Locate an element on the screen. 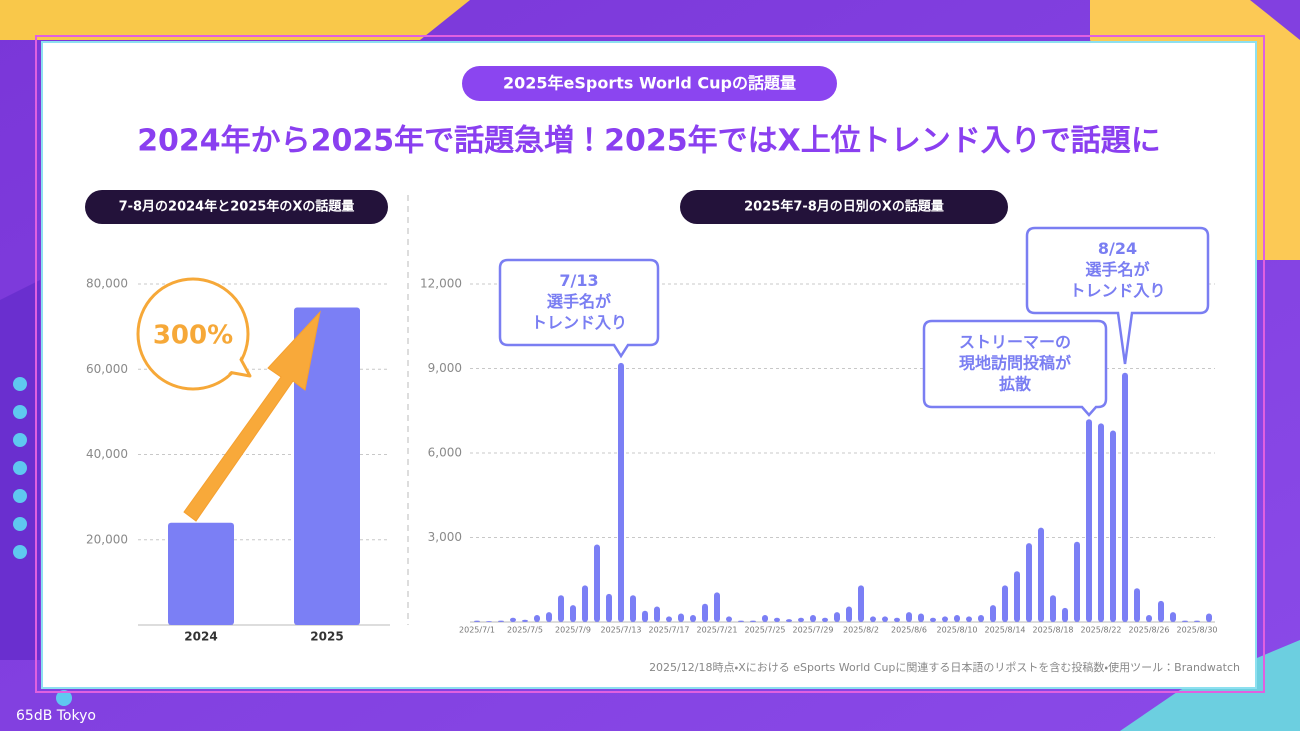 This screenshot has width=1300, height=731. growth-label: 300% is located at coordinates (193, 336).